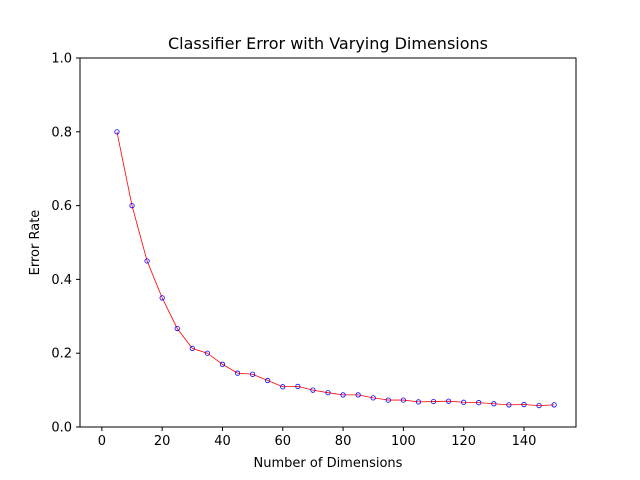 Image resolution: width=640 pixels, height=480 pixels. What do you see at coordinates (61, 206) in the screenshot?
I see `y-tick-label: 0.6` at bounding box center [61, 206].